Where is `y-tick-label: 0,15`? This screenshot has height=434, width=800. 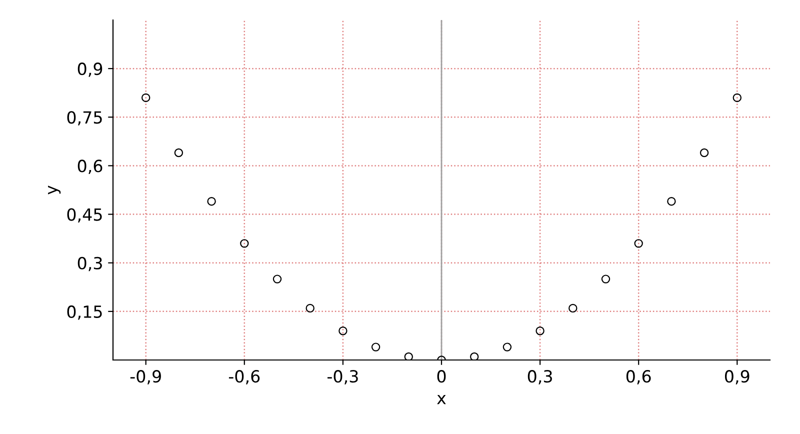 y-tick-label: 0,15 is located at coordinates (84, 312).